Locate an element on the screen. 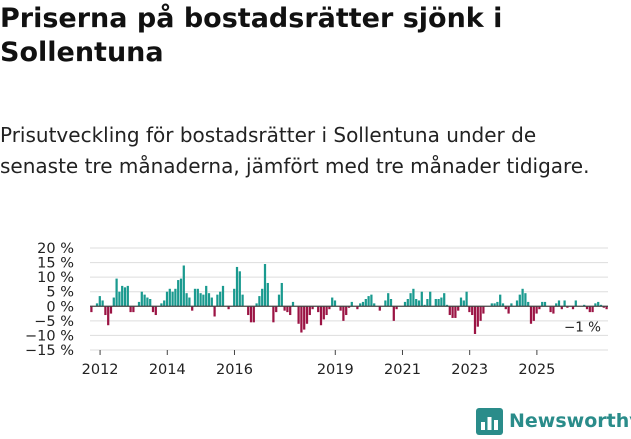 The height and width of the screenshot is (439, 631). bar-series is located at coordinates (349, 299).